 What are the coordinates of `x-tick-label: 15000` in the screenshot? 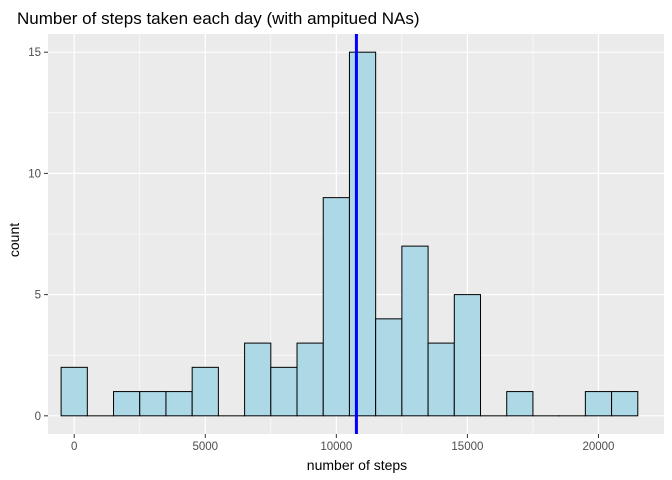 It's located at (467, 447).